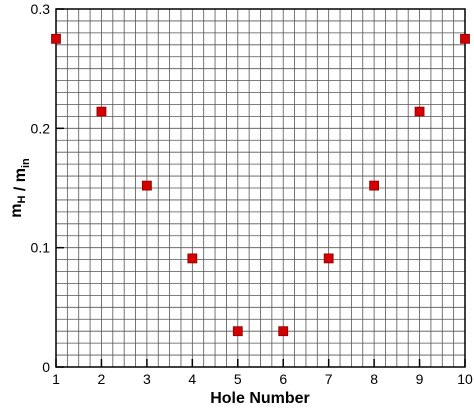  What do you see at coordinates (420, 379) in the screenshot?
I see `x-tick-label: 9` at bounding box center [420, 379].